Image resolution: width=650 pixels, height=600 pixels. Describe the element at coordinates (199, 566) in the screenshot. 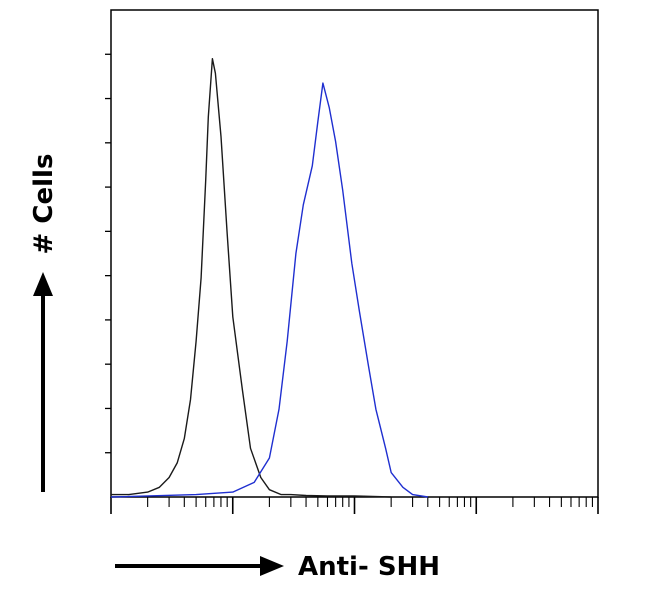

I see `x-axis-arrow` at that location.